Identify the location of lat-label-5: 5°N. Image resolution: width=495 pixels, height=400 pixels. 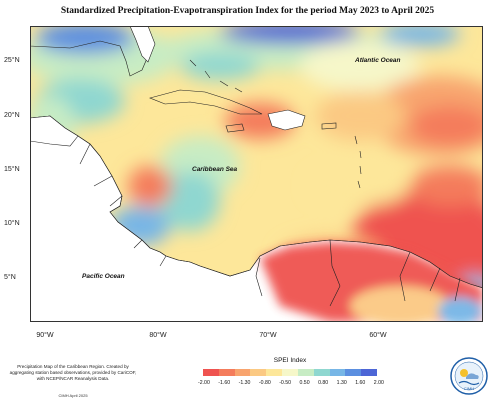
(10, 277).